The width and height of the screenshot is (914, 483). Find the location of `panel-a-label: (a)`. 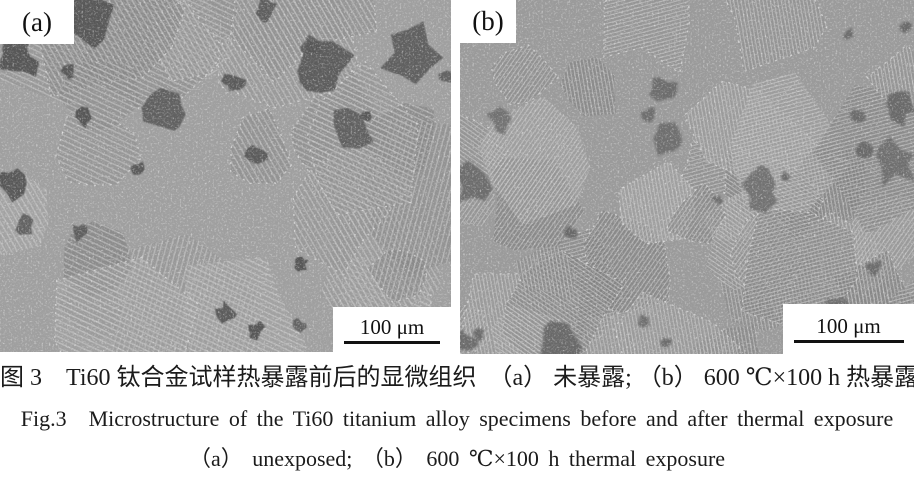

panel-a-label: (a) is located at coordinates (37, 21).